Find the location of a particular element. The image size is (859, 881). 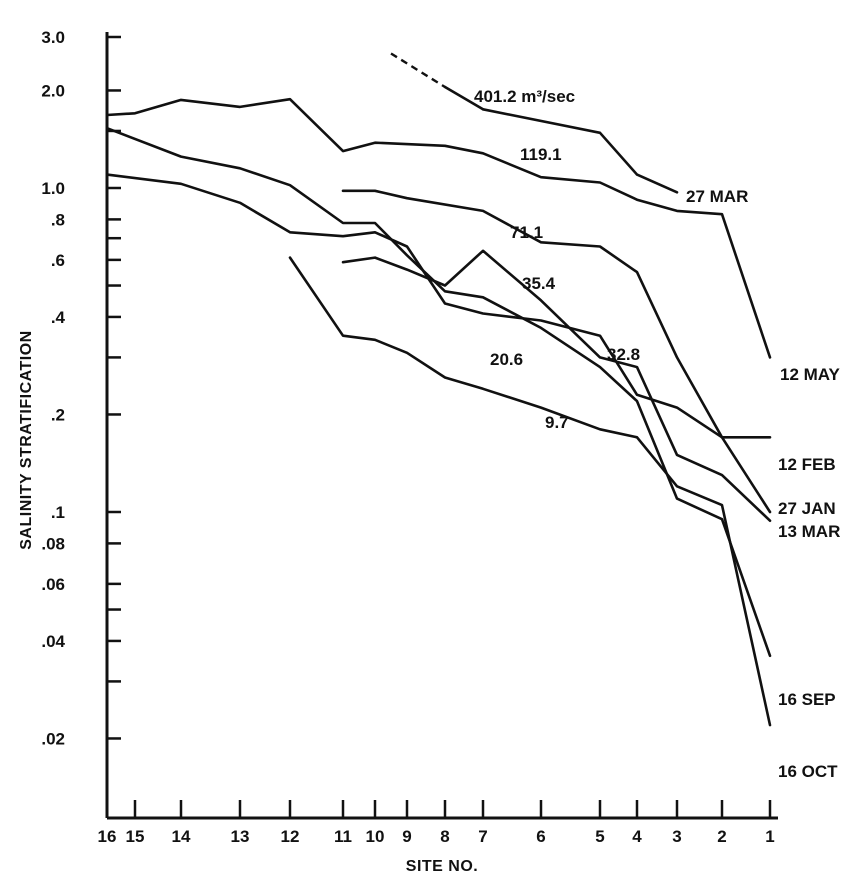

series-label: 27 JAN is located at coordinates (807, 508).